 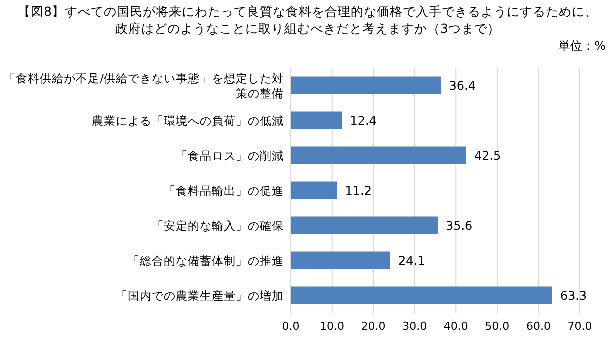 What do you see at coordinates (538, 326) in the screenshot?
I see `x-tick-label: 60.0` at bounding box center [538, 326].